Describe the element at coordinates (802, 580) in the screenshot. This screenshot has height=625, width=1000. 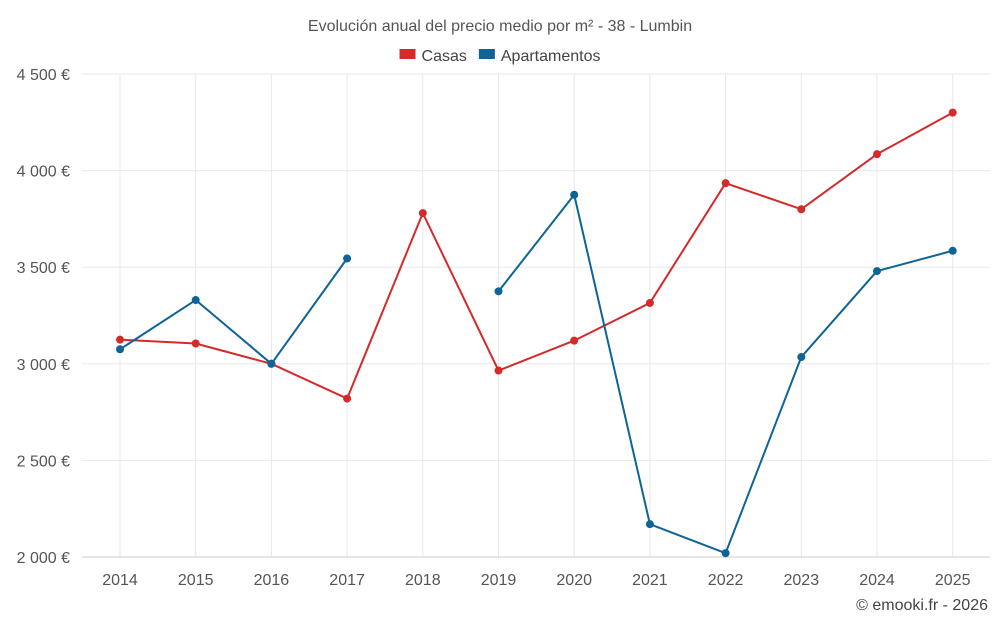
I see `x-tick-label: 2023` at that location.